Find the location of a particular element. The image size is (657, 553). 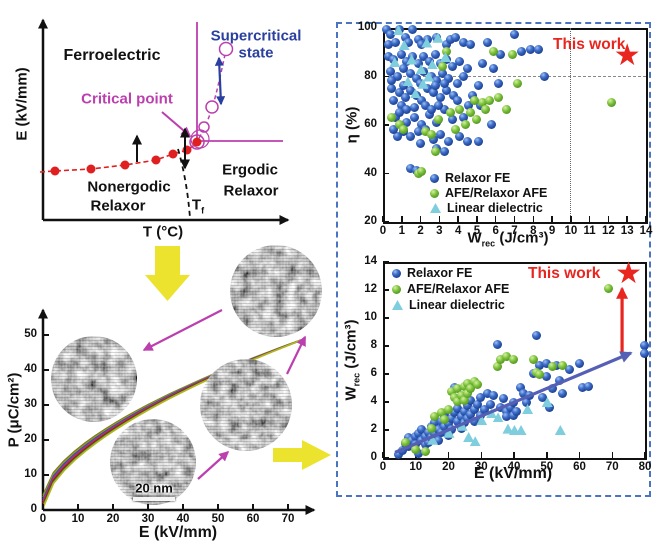

tem-image-left is located at coordinates (94, 379).